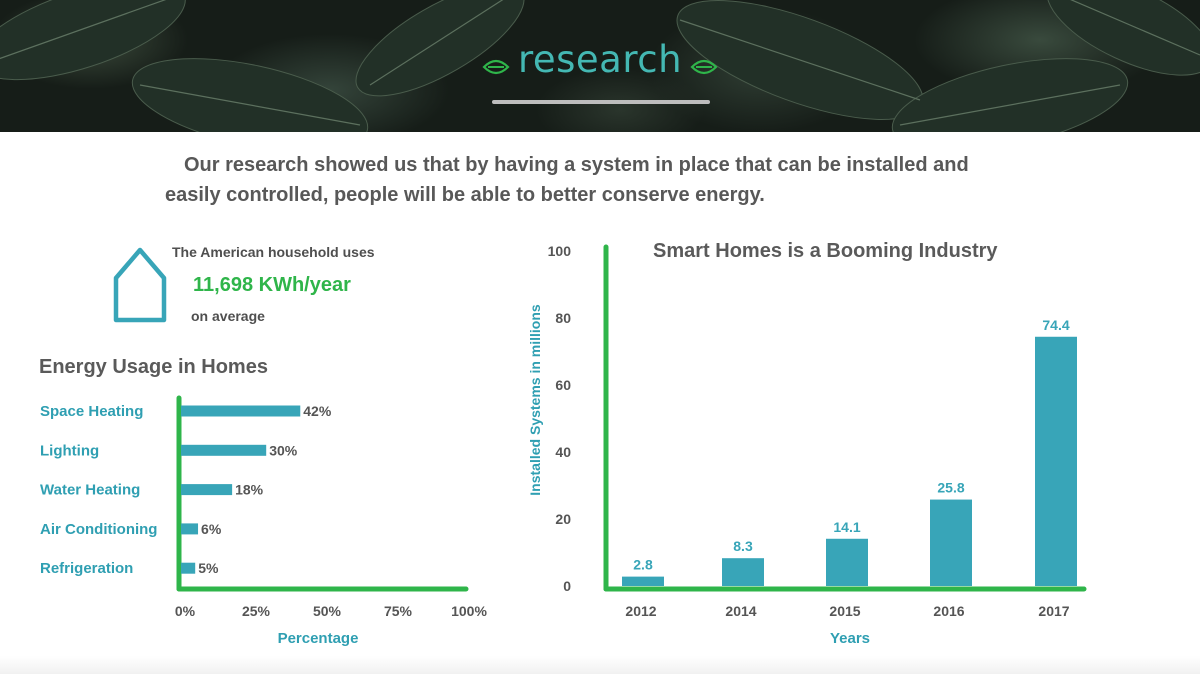  I want to click on bar-value-label: 42%, so click(317, 411).